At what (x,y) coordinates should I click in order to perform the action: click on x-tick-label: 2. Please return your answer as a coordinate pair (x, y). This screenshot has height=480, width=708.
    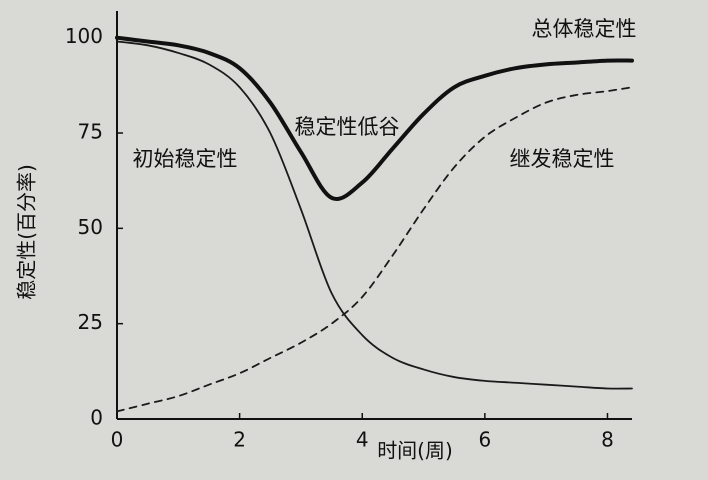
    Looking at the image, I should click on (239, 440).